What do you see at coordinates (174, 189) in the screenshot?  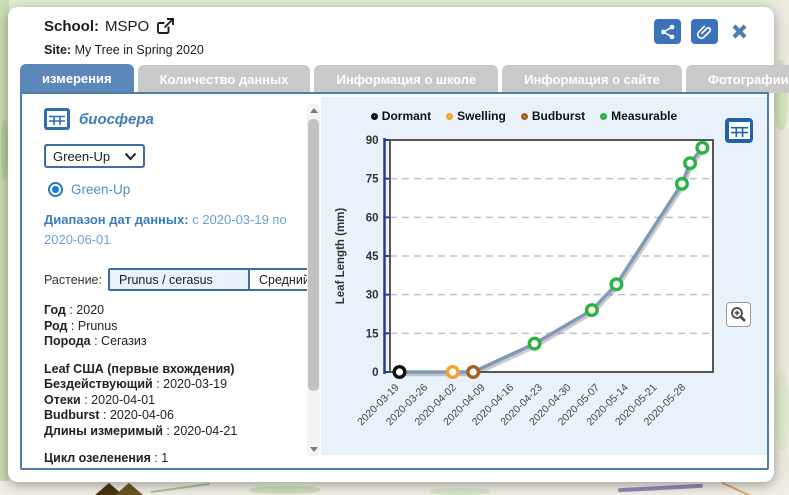 I see `greenup-radio-row: Green-Up` at bounding box center [174, 189].